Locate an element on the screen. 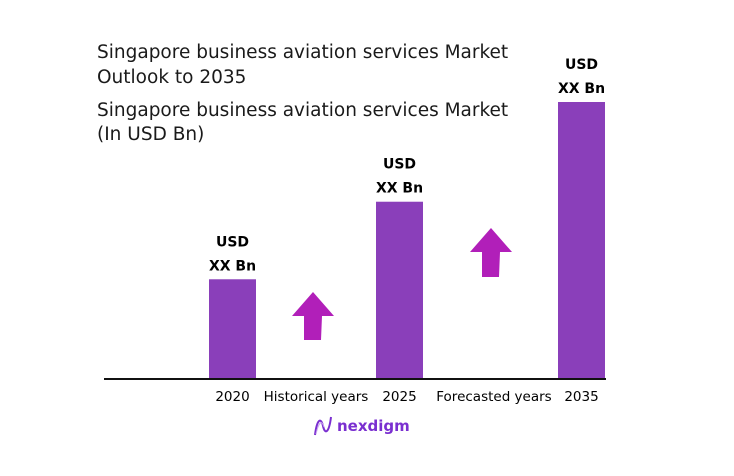 The height and width of the screenshot is (476, 734). chart-subtitle-line-2: (In USD Bn) is located at coordinates (151, 134).